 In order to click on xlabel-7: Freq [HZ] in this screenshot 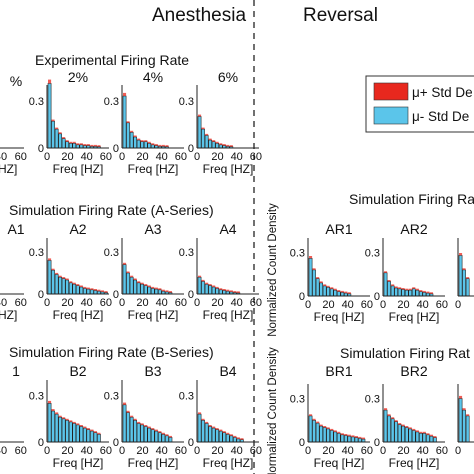, I will do `click(228, 315)`.